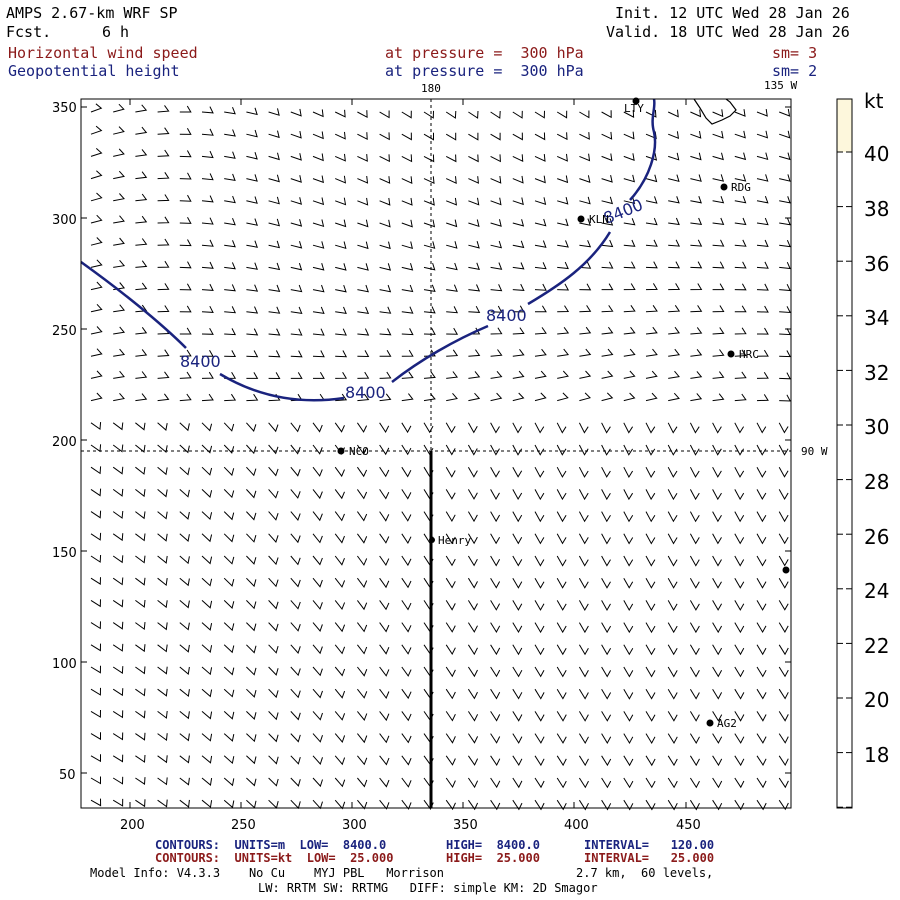 The image size is (900, 900). What do you see at coordinates (876, 700) in the screenshot?
I see `colorbar-label-20: 20` at bounding box center [876, 700].